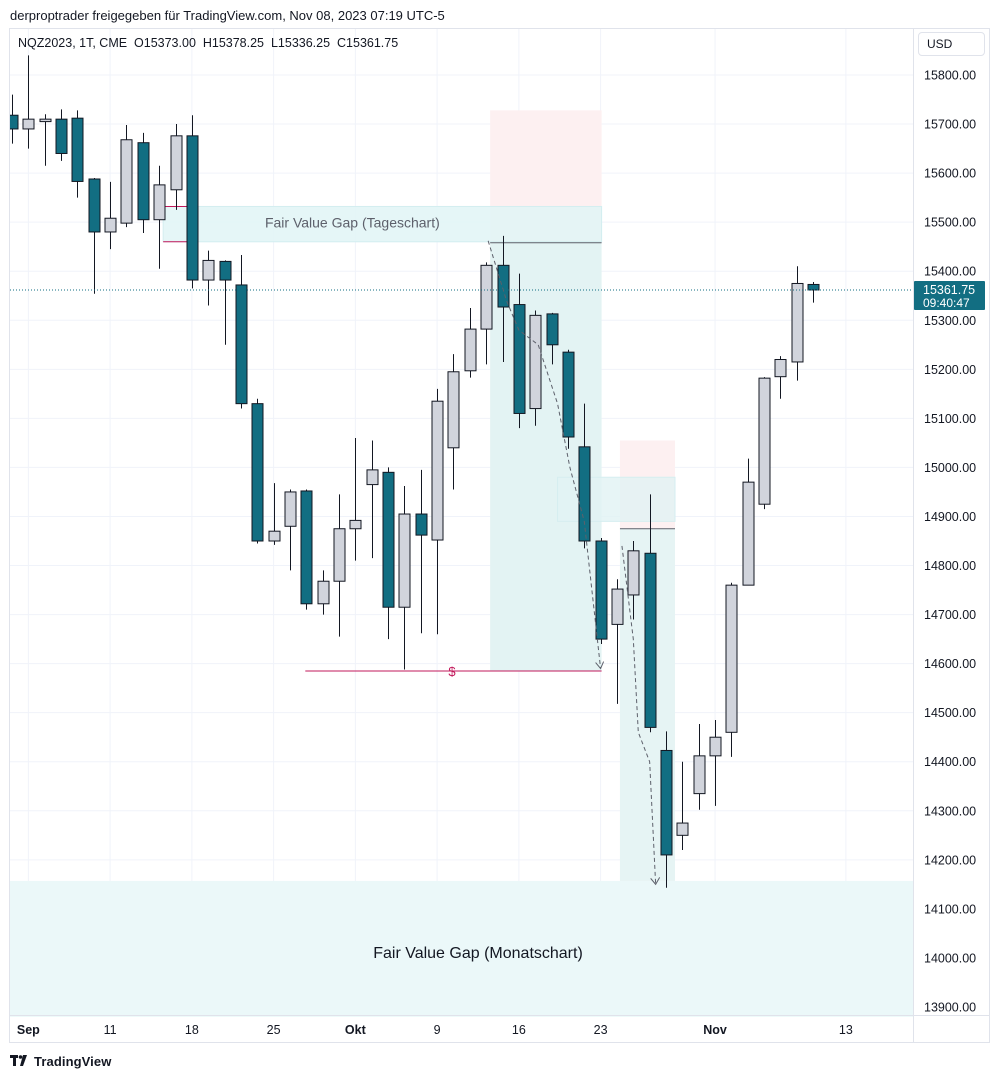 Image resolution: width=1000 pixels, height=1078 pixels. I want to click on y-axis-tick-label: 15100.00, so click(950, 419).